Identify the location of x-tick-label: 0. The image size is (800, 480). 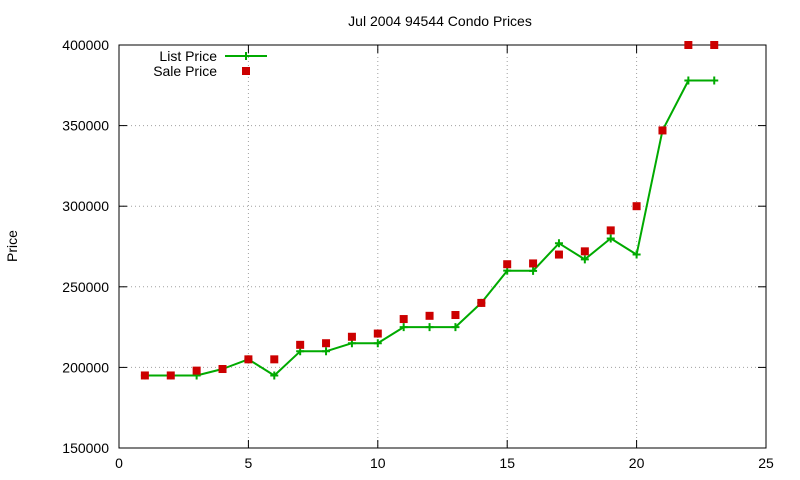
(119, 463).